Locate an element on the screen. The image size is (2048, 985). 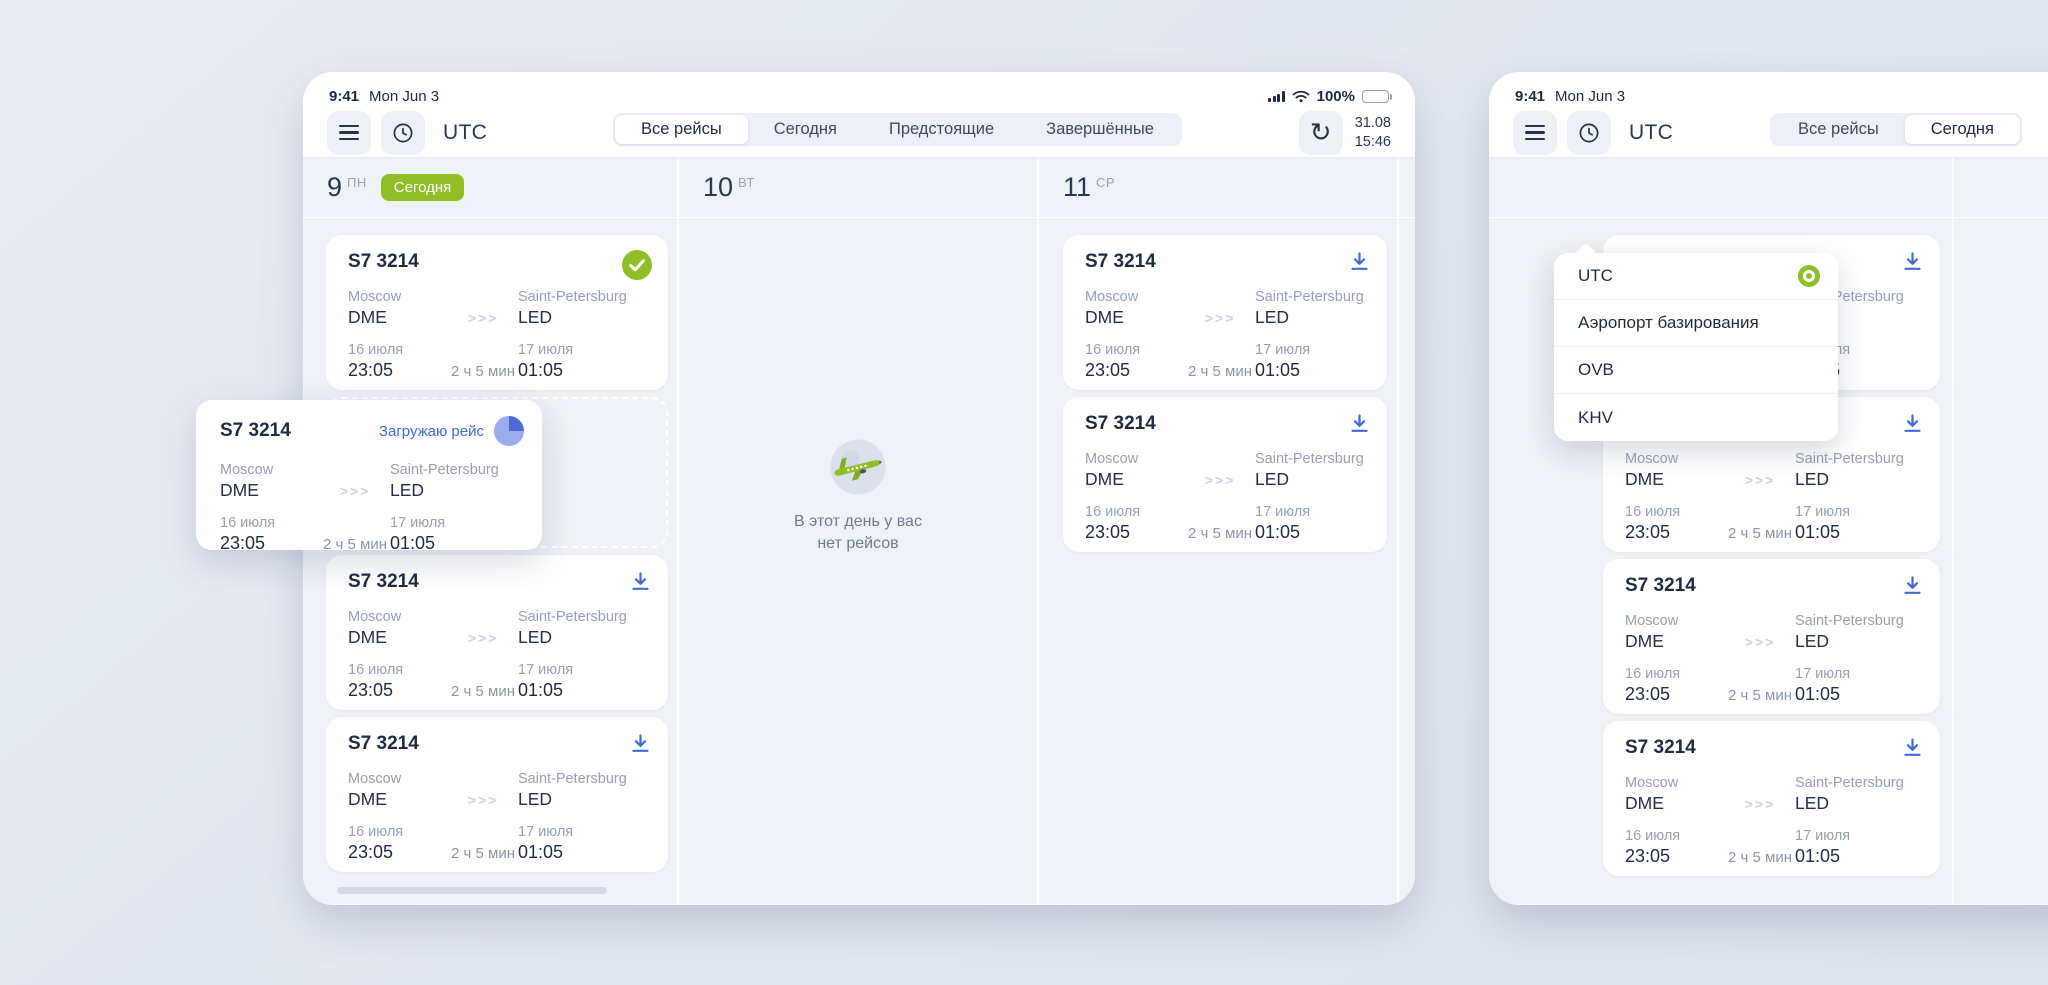
dropdown-item: KHV is located at coordinates (1696, 417).